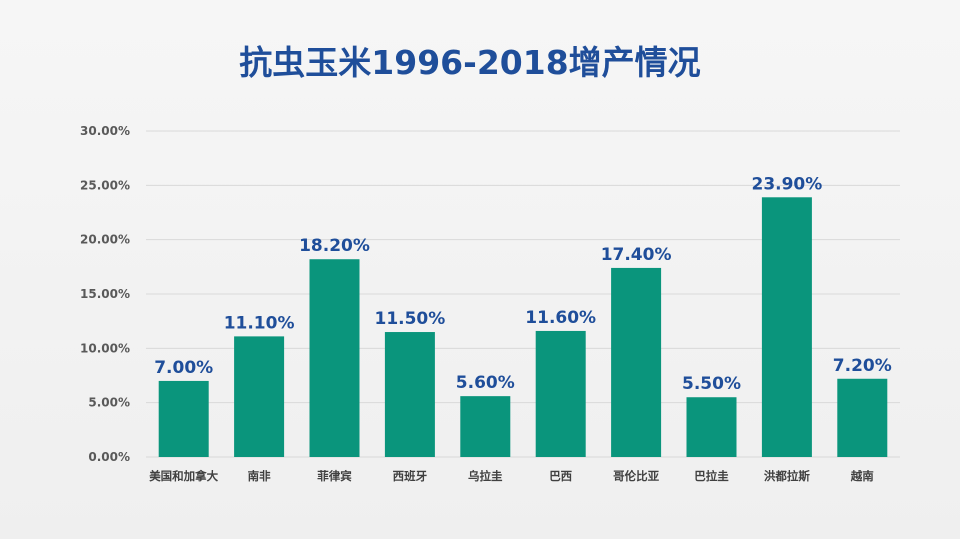  What do you see at coordinates (786, 184) in the screenshot?
I see `data-label: 23.90%` at bounding box center [786, 184].